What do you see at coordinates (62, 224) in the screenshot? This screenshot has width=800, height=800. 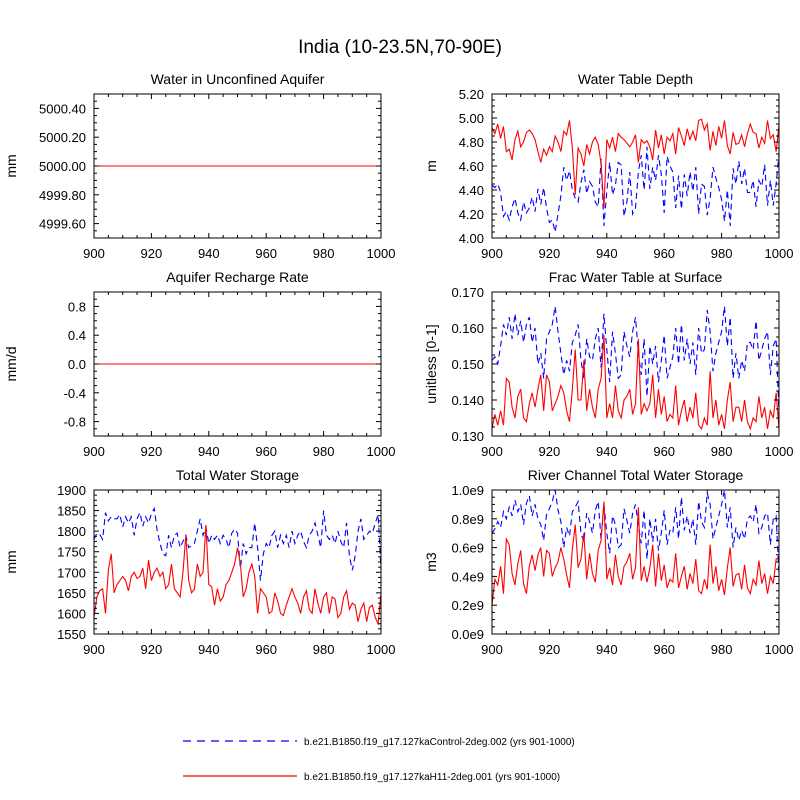 I see `y-tick-label: 4999.60` at bounding box center [62, 224].